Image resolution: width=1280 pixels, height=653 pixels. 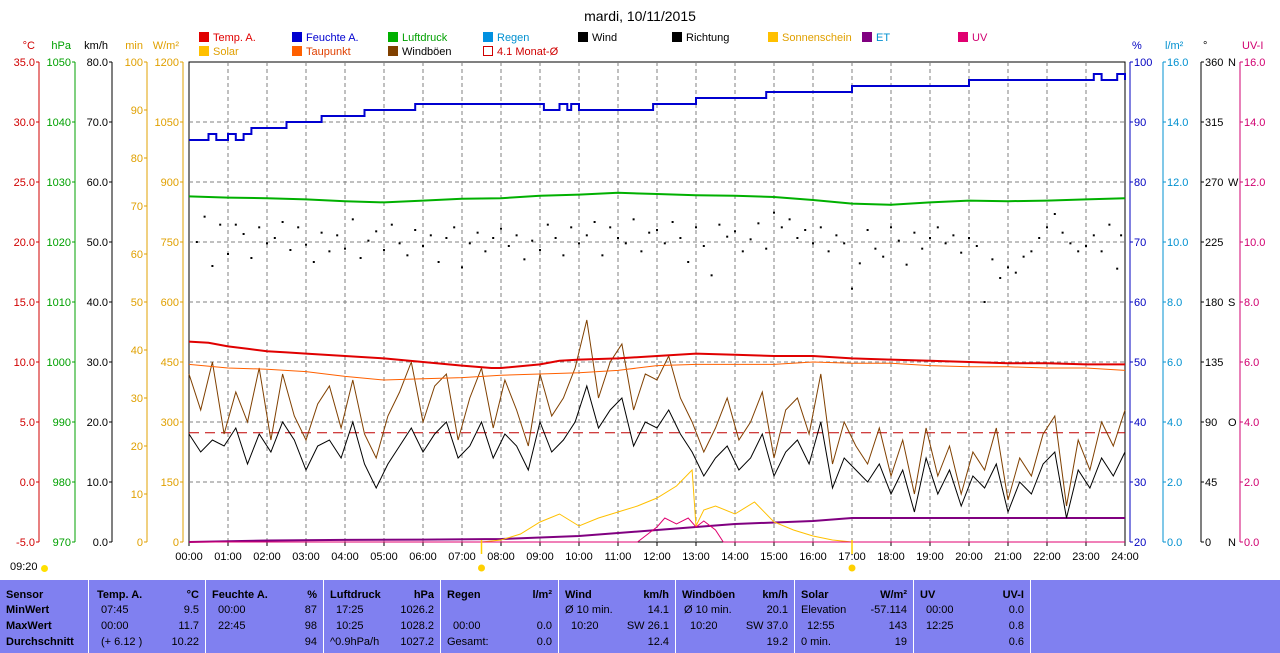 What do you see at coordinates (137, 495) in the screenshot?
I see `left-axis-tick-label: 10` at bounding box center [137, 495].